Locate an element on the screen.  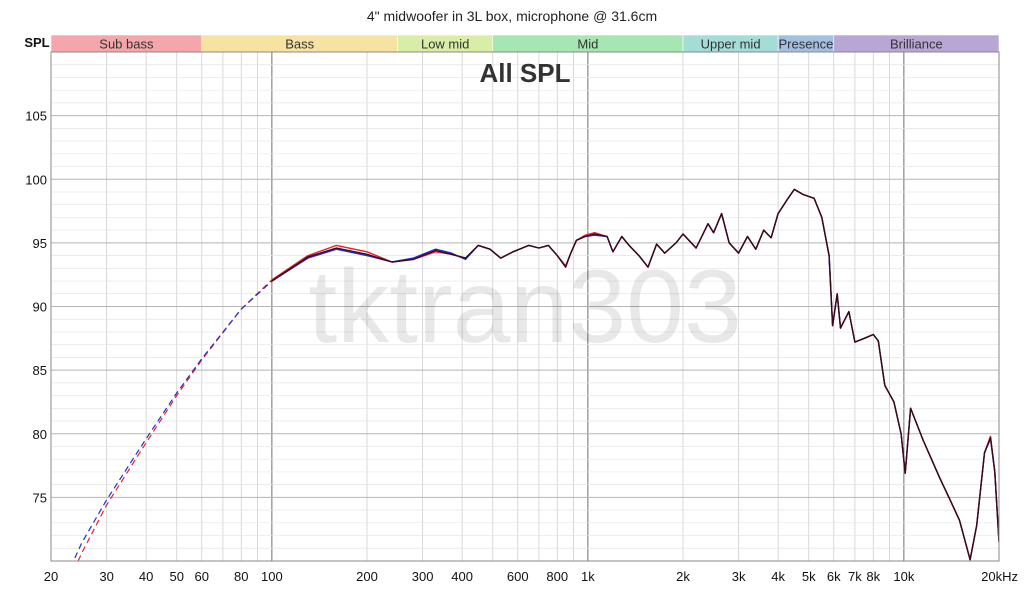
x-tick-label: 80 is located at coordinates (241, 576).